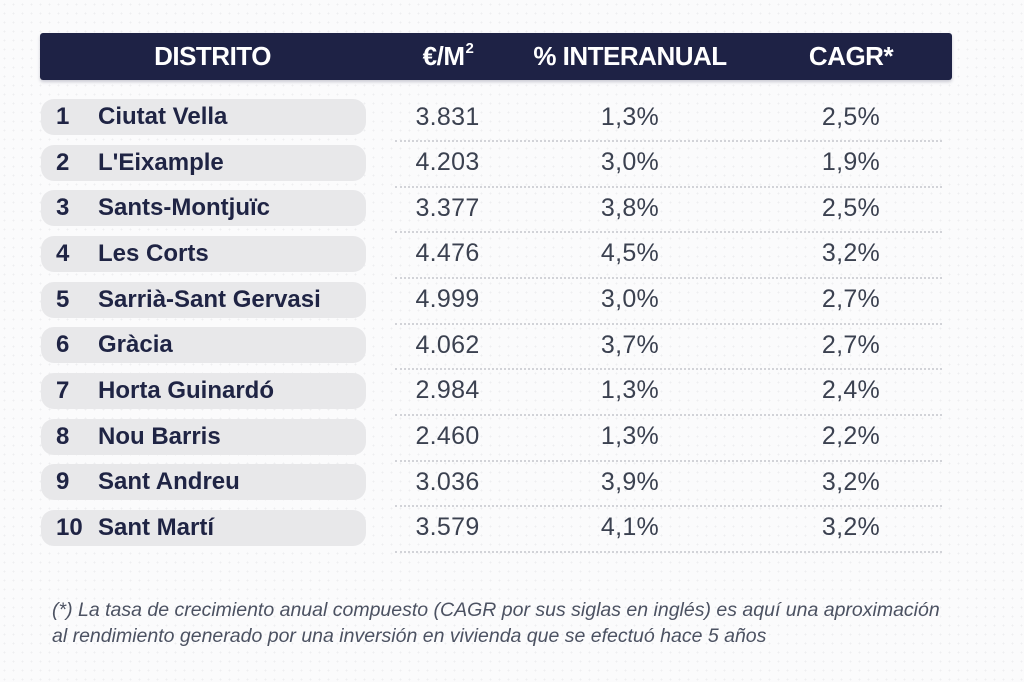 The width and height of the screenshot is (1024, 682). What do you see at coordinates (630, 527) in the screenshot?
I see `interanual-value: 4,1%` at bounding box center [630, 527].